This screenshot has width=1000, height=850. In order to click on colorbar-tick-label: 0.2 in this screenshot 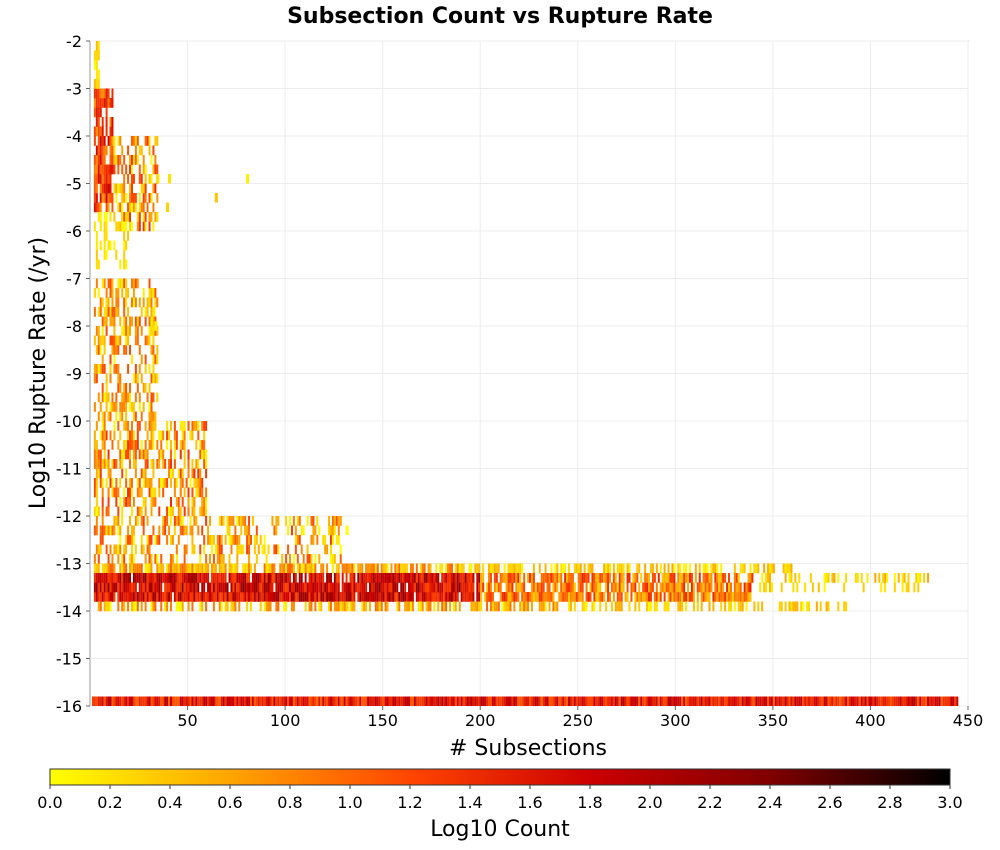, I will do `click(109, 802)`.